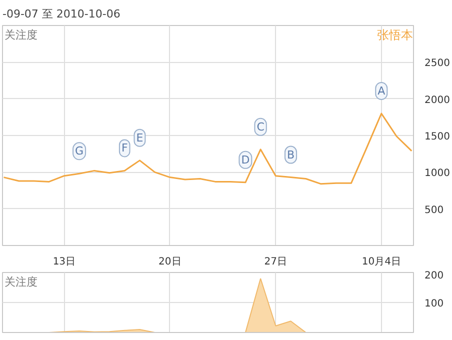 This screenshot has width=452, height=340. I want to click on annotation: G, so click(79, 151).